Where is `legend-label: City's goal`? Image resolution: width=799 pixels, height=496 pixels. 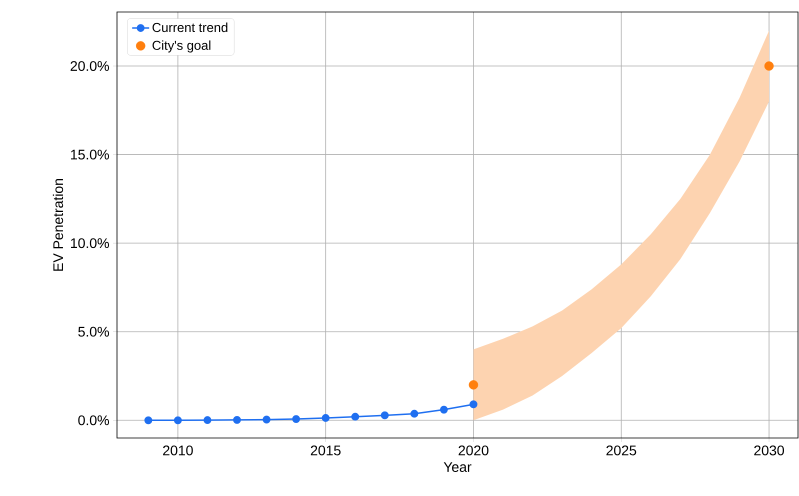
legend-label: City's goal is located at coordinates (181, 46).